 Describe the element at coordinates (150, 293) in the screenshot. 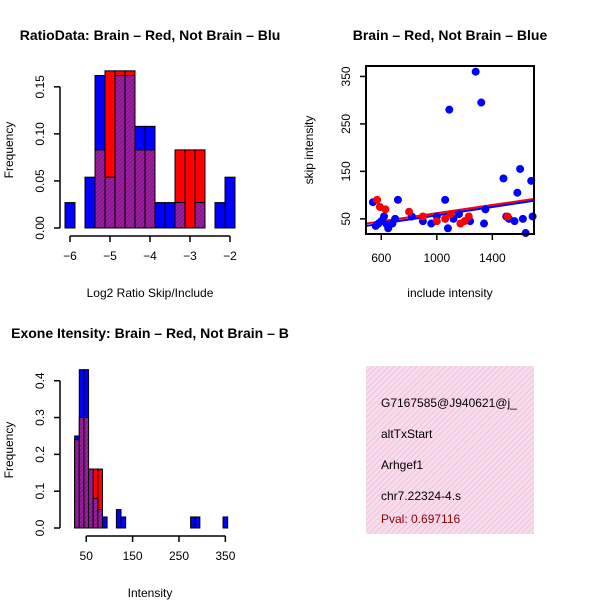

I see `ratio-xlabel: Log2 Ratio Skip/Include` at that location.